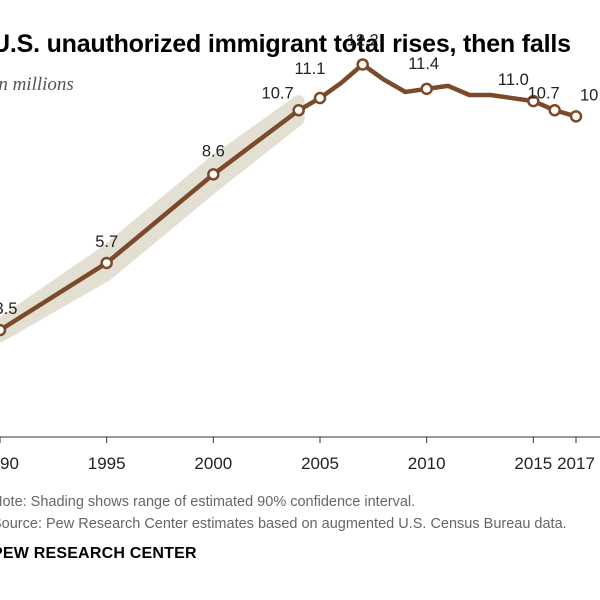 The width and height of the screenshot is (600, 600). What do you see at coordinates (297, 455) in the screenshot?
I see `x-axis-ticks: 1990 1995 2000 2005 2010 2015 2017` at bounding box center [297, 455].